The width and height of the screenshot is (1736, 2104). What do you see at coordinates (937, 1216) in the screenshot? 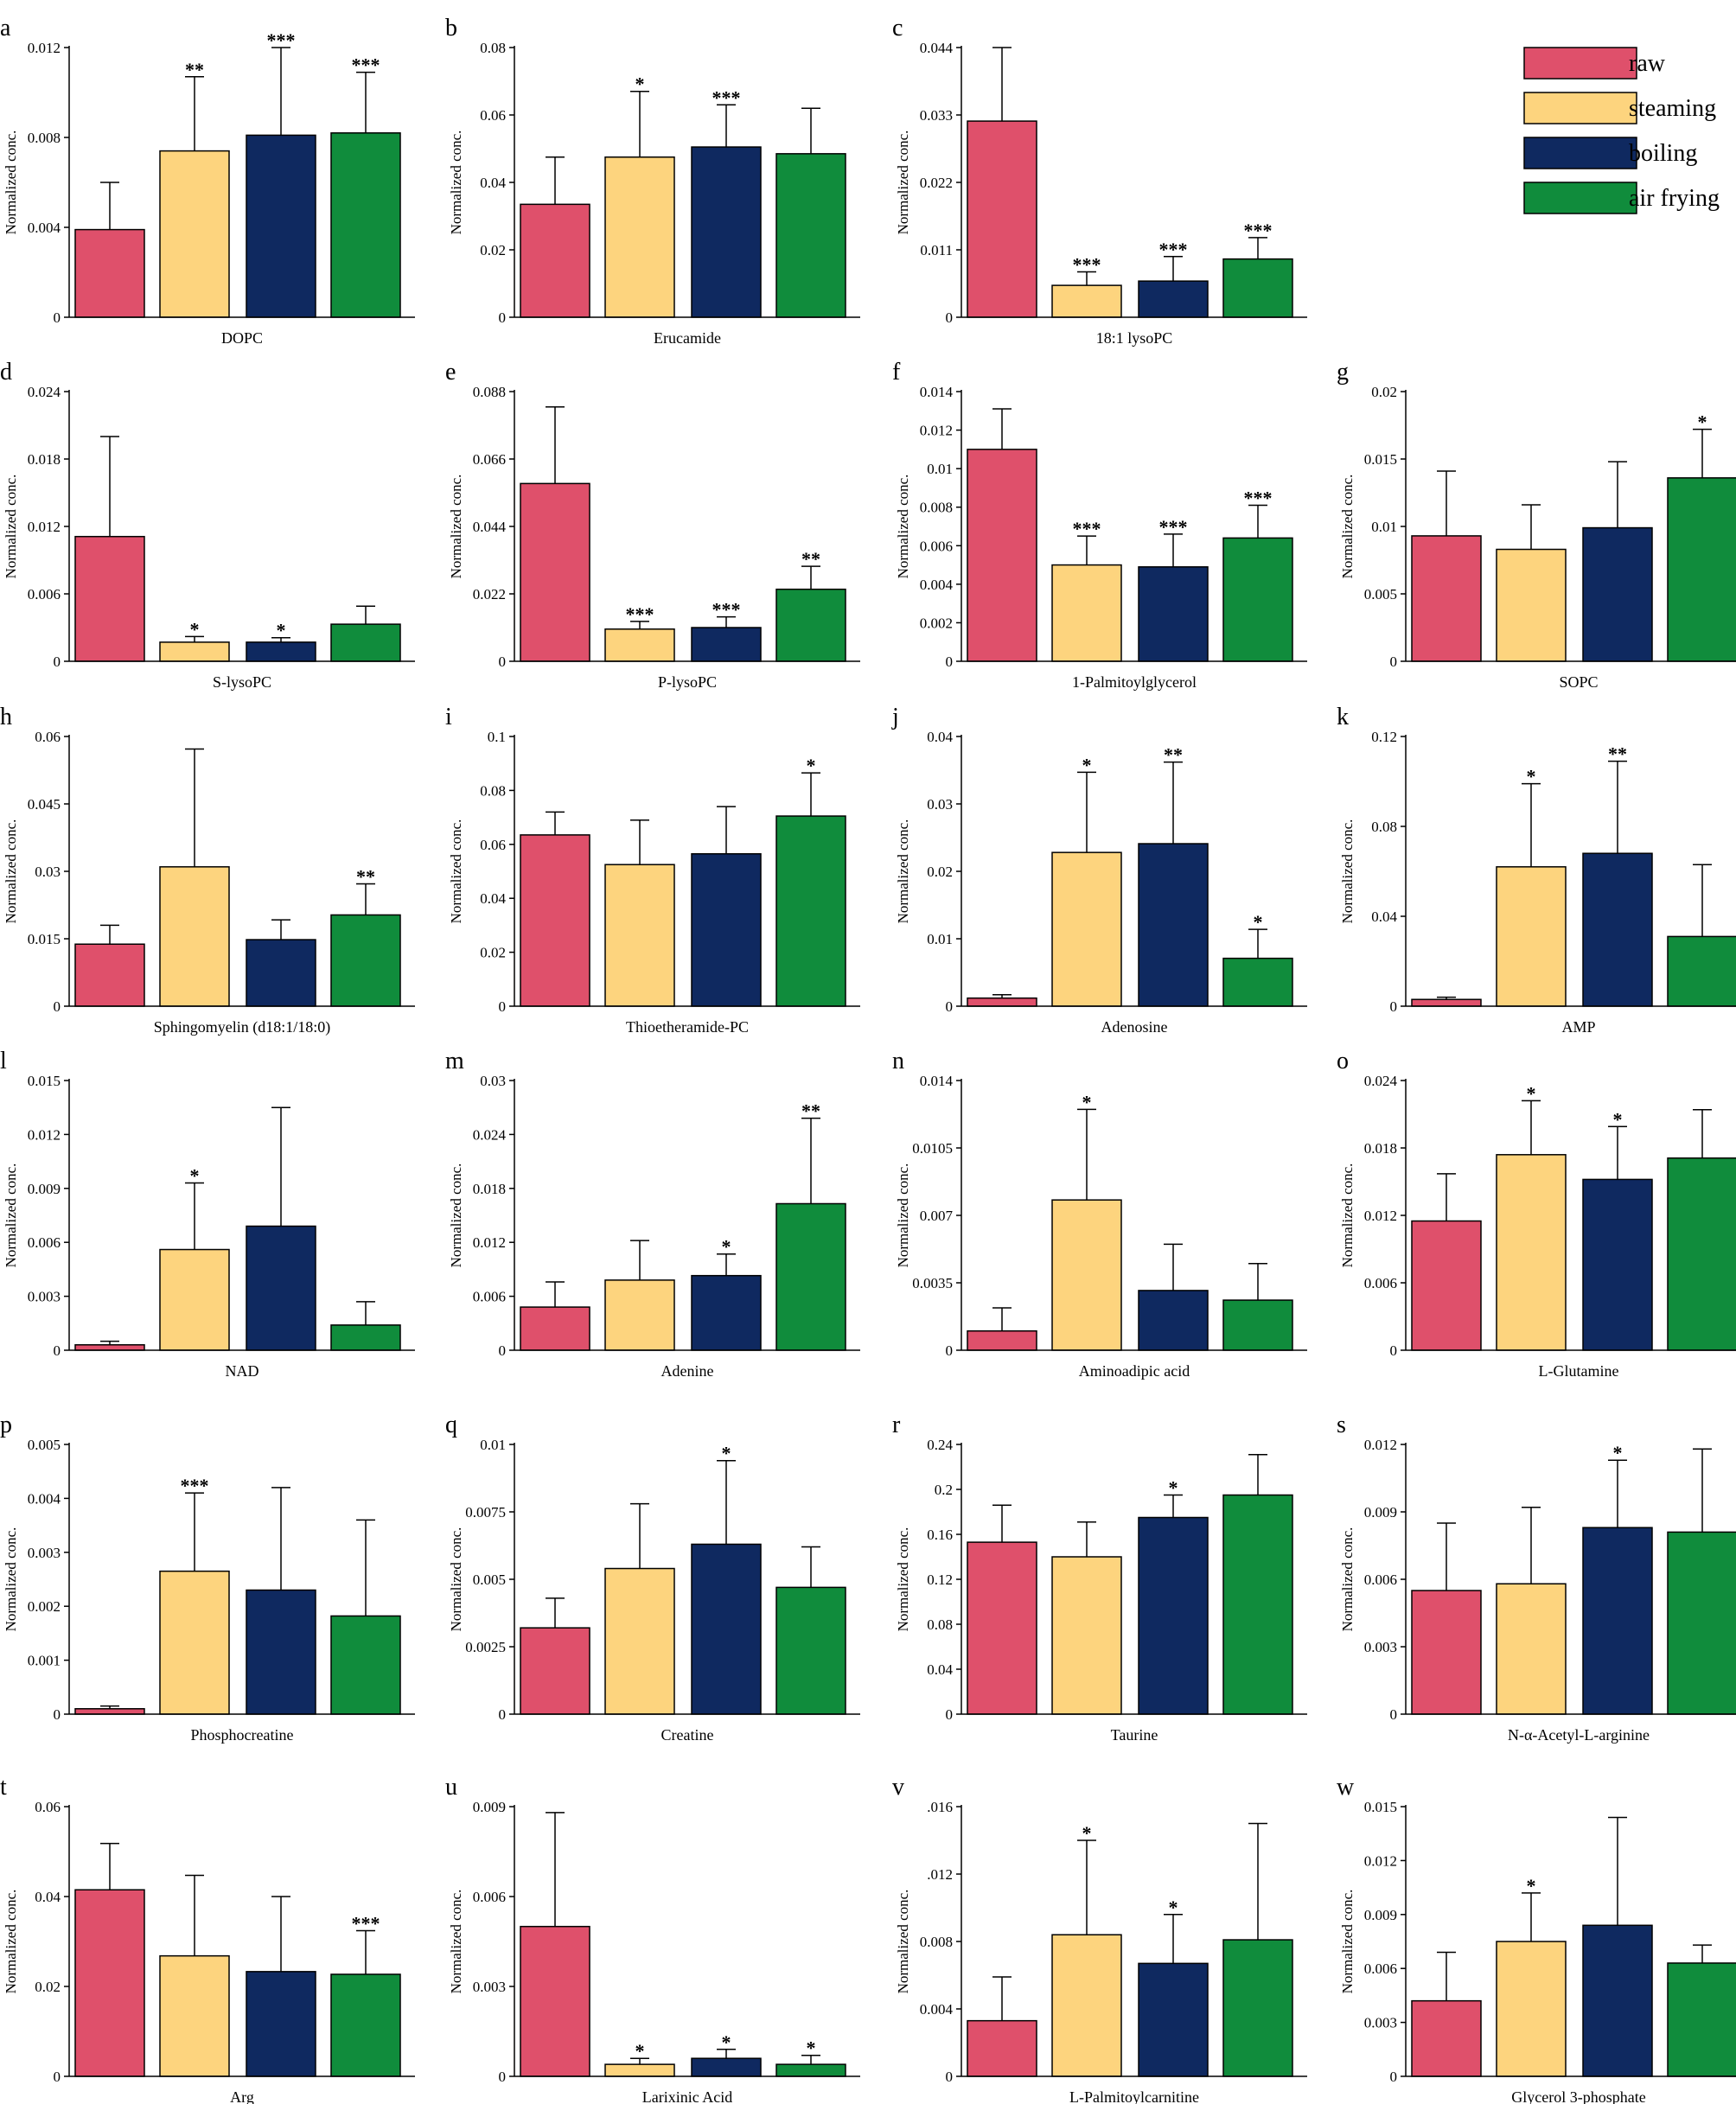
I see `y-tick-label: 0.007` at bounding box center [937, 1216].